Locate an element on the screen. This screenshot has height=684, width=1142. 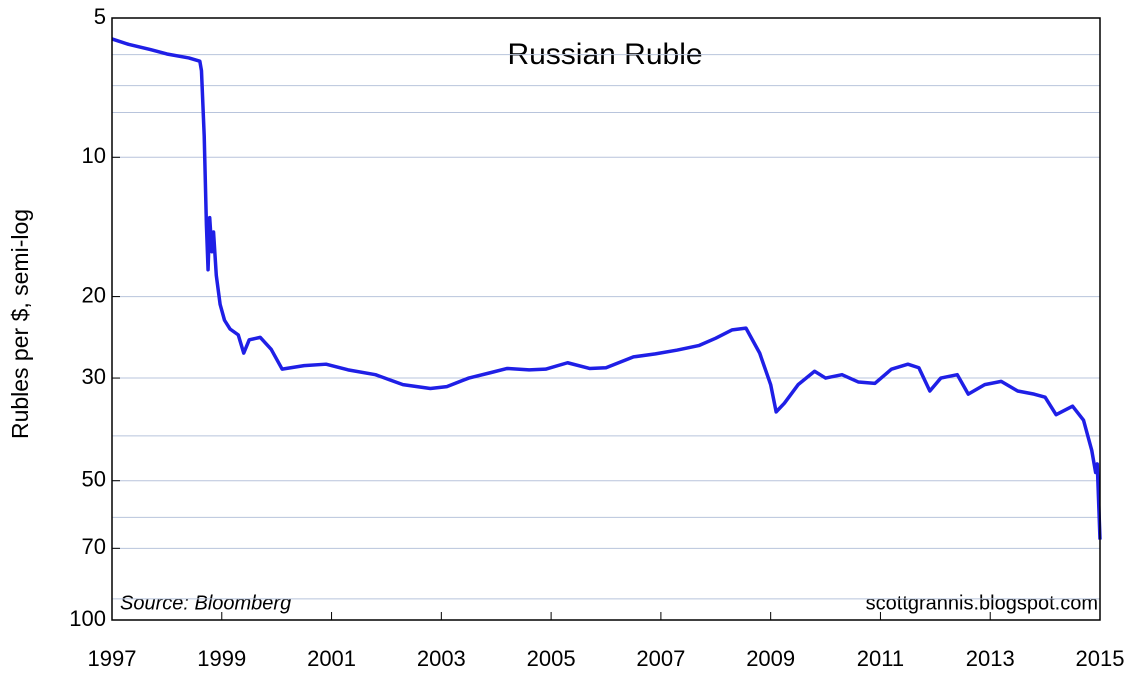
source-note: Source: Bloomberg is located at coordinates (205, 603).